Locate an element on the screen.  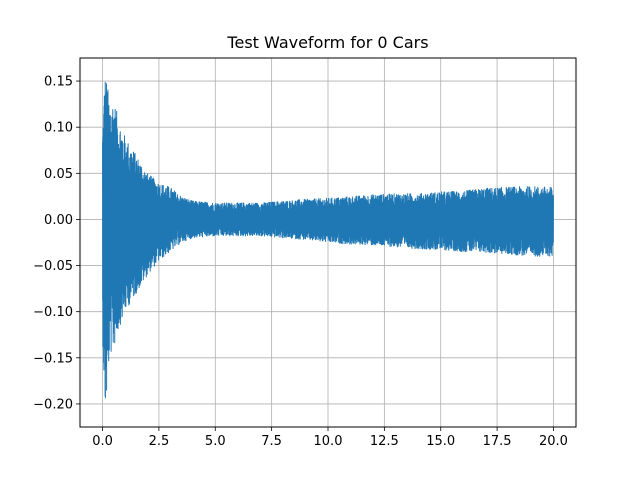
x-tick-label: 10.0 is located at coordinates (328, 441).